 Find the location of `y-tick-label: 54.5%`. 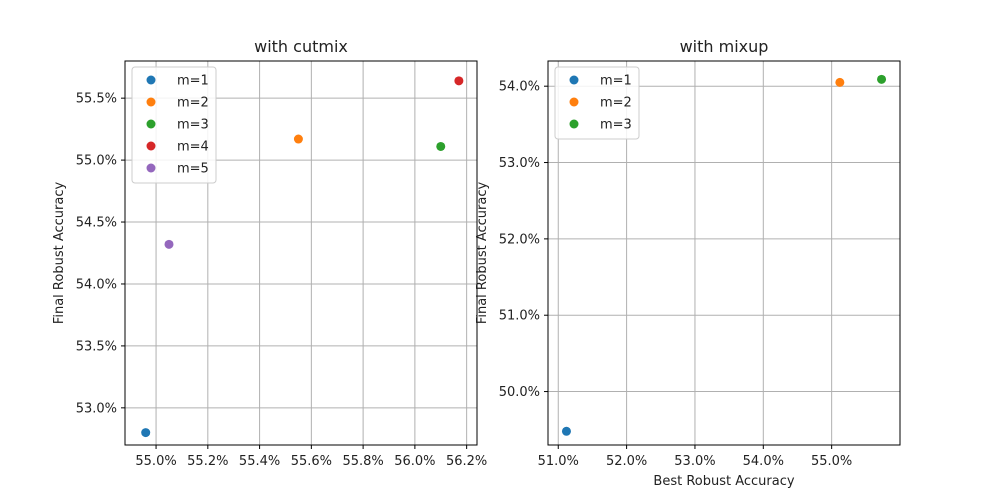

y-tick-label: 54.5% is located at coordinates (96, 223).